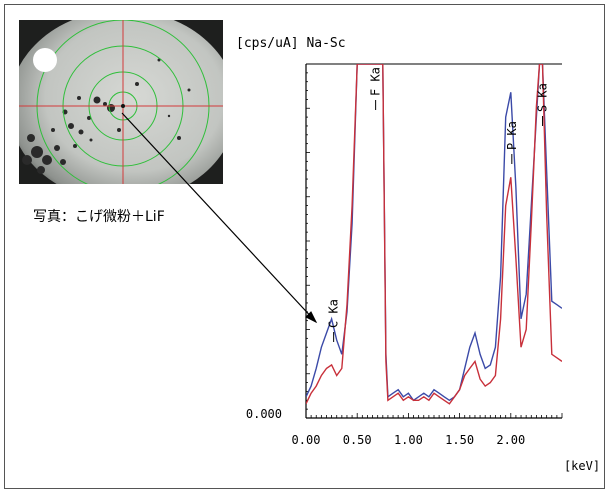 The width and height of the screenshot is (611, 495). What do you see at coordinates (543, 97) in the screenshot?
I see `peak-label-text: S Ka` at bounding box center [543, 97].